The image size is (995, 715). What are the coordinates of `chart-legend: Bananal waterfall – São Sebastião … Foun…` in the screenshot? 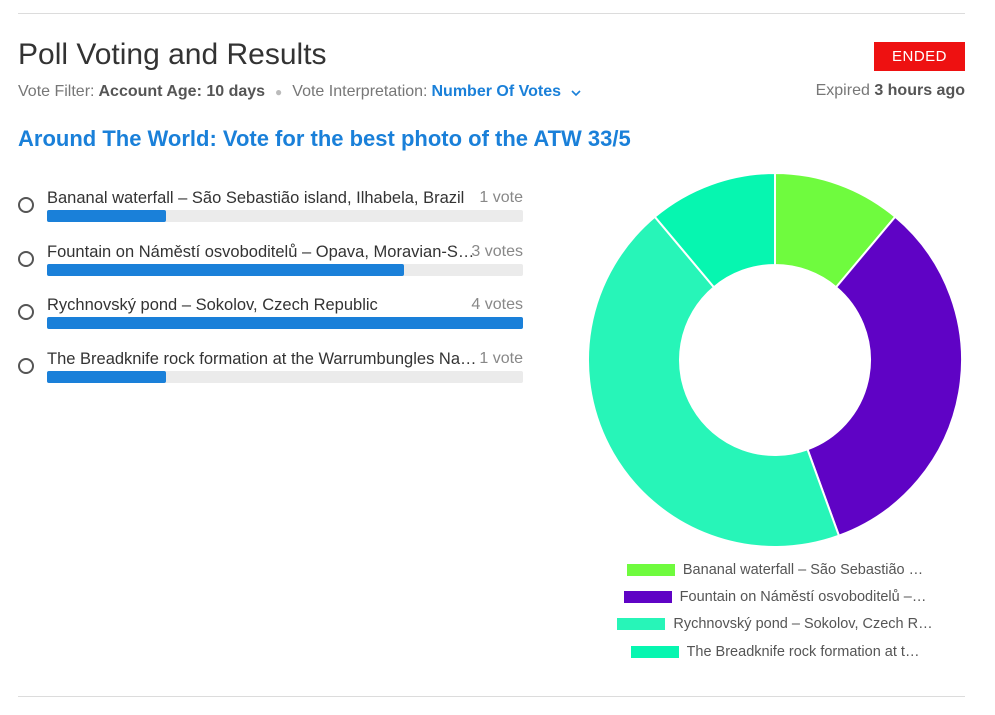 It's located at (775, 610).